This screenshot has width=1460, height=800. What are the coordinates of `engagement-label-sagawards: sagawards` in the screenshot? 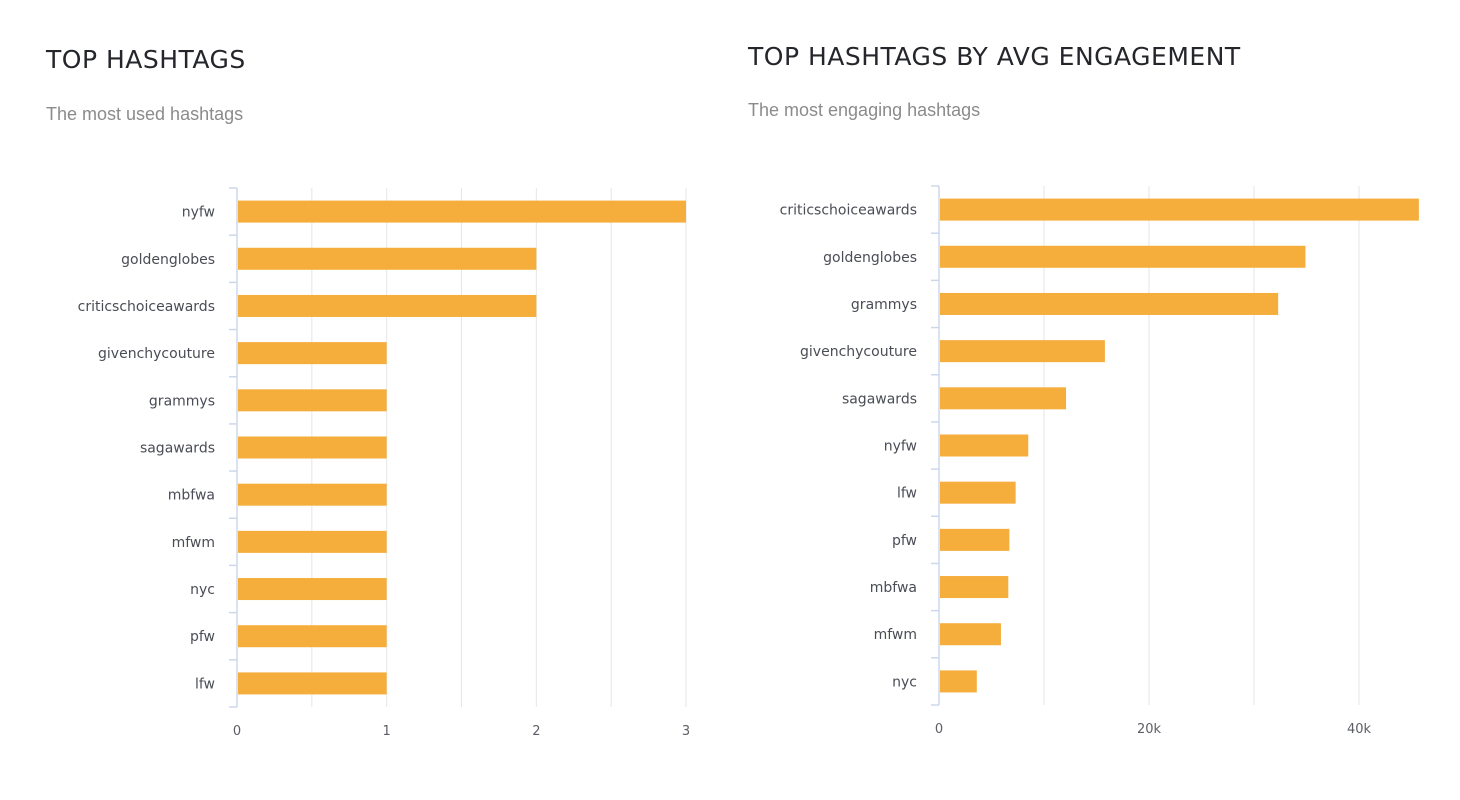 It's located at (879, 399).